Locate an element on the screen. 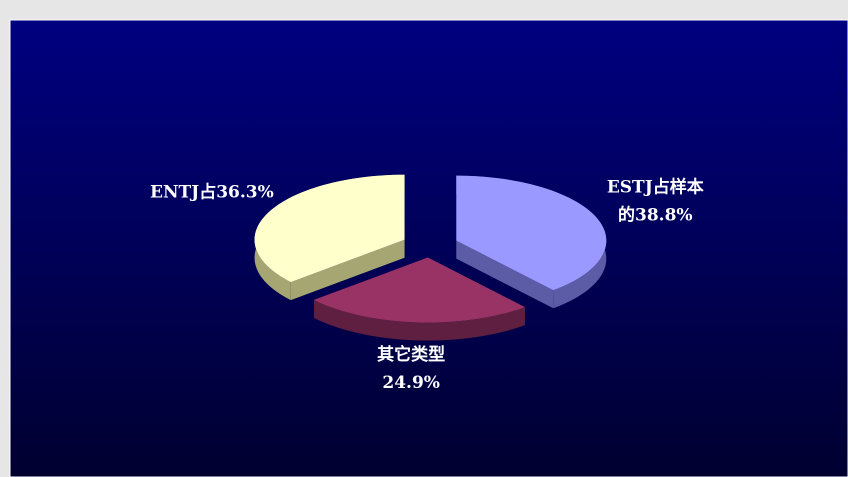 The image size is (848, 477). data-label: 24.9% is located at coordinates (411, 383).